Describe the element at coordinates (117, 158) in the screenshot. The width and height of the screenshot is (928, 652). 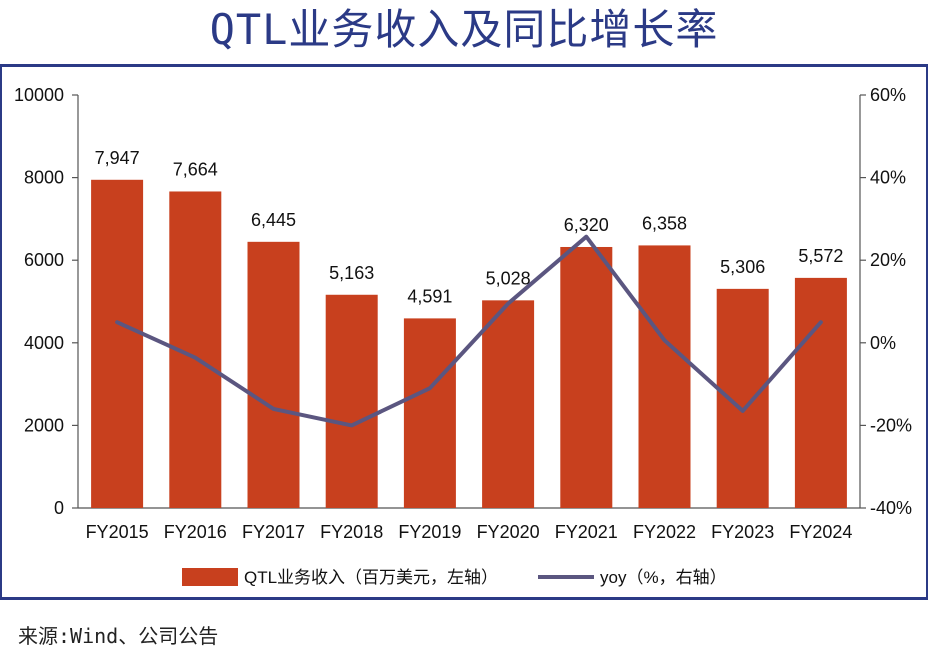
I see `bar-value-label: 7,947` at that location.